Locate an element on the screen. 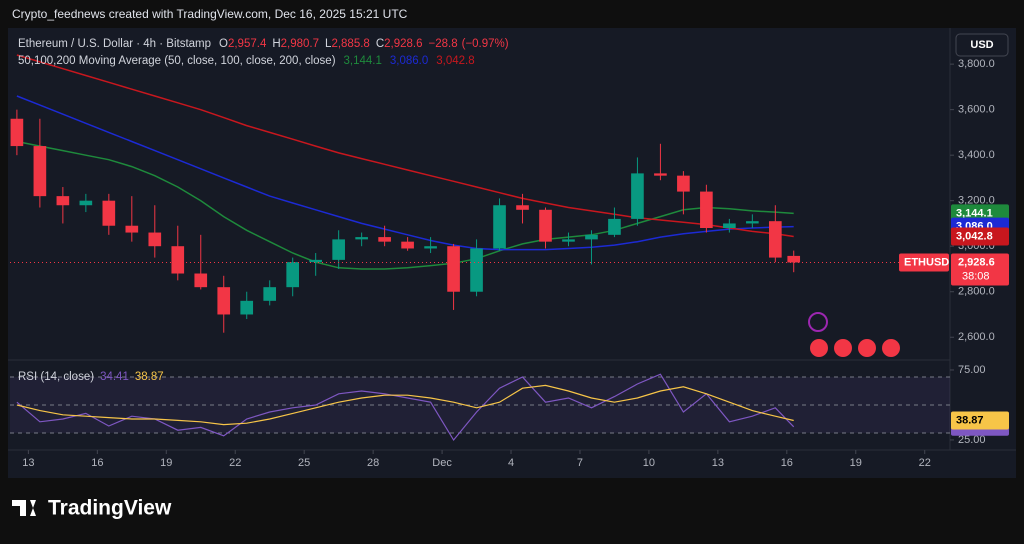 The width and height of the screenshot is (1024, 544). indicator-value: 3,042.8 is located at coordinates (455, 61).